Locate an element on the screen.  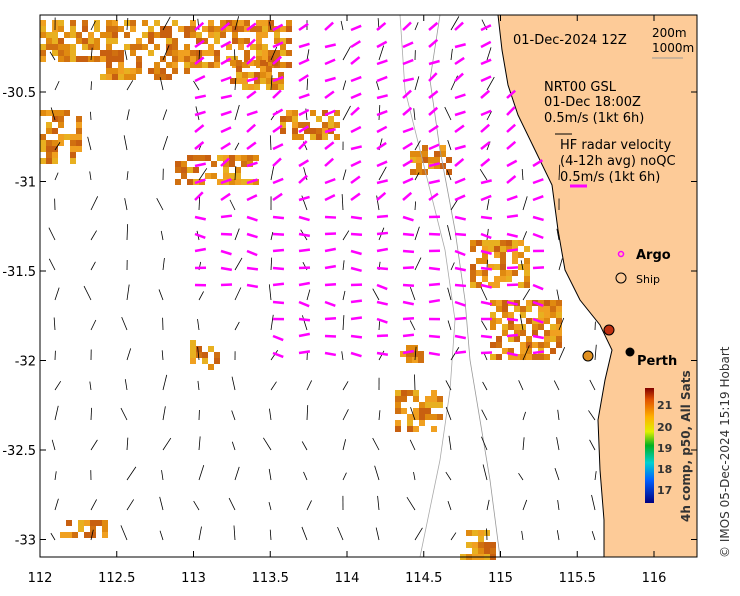
x-tick-label: 113.5 is located at coordinates (270, 578).